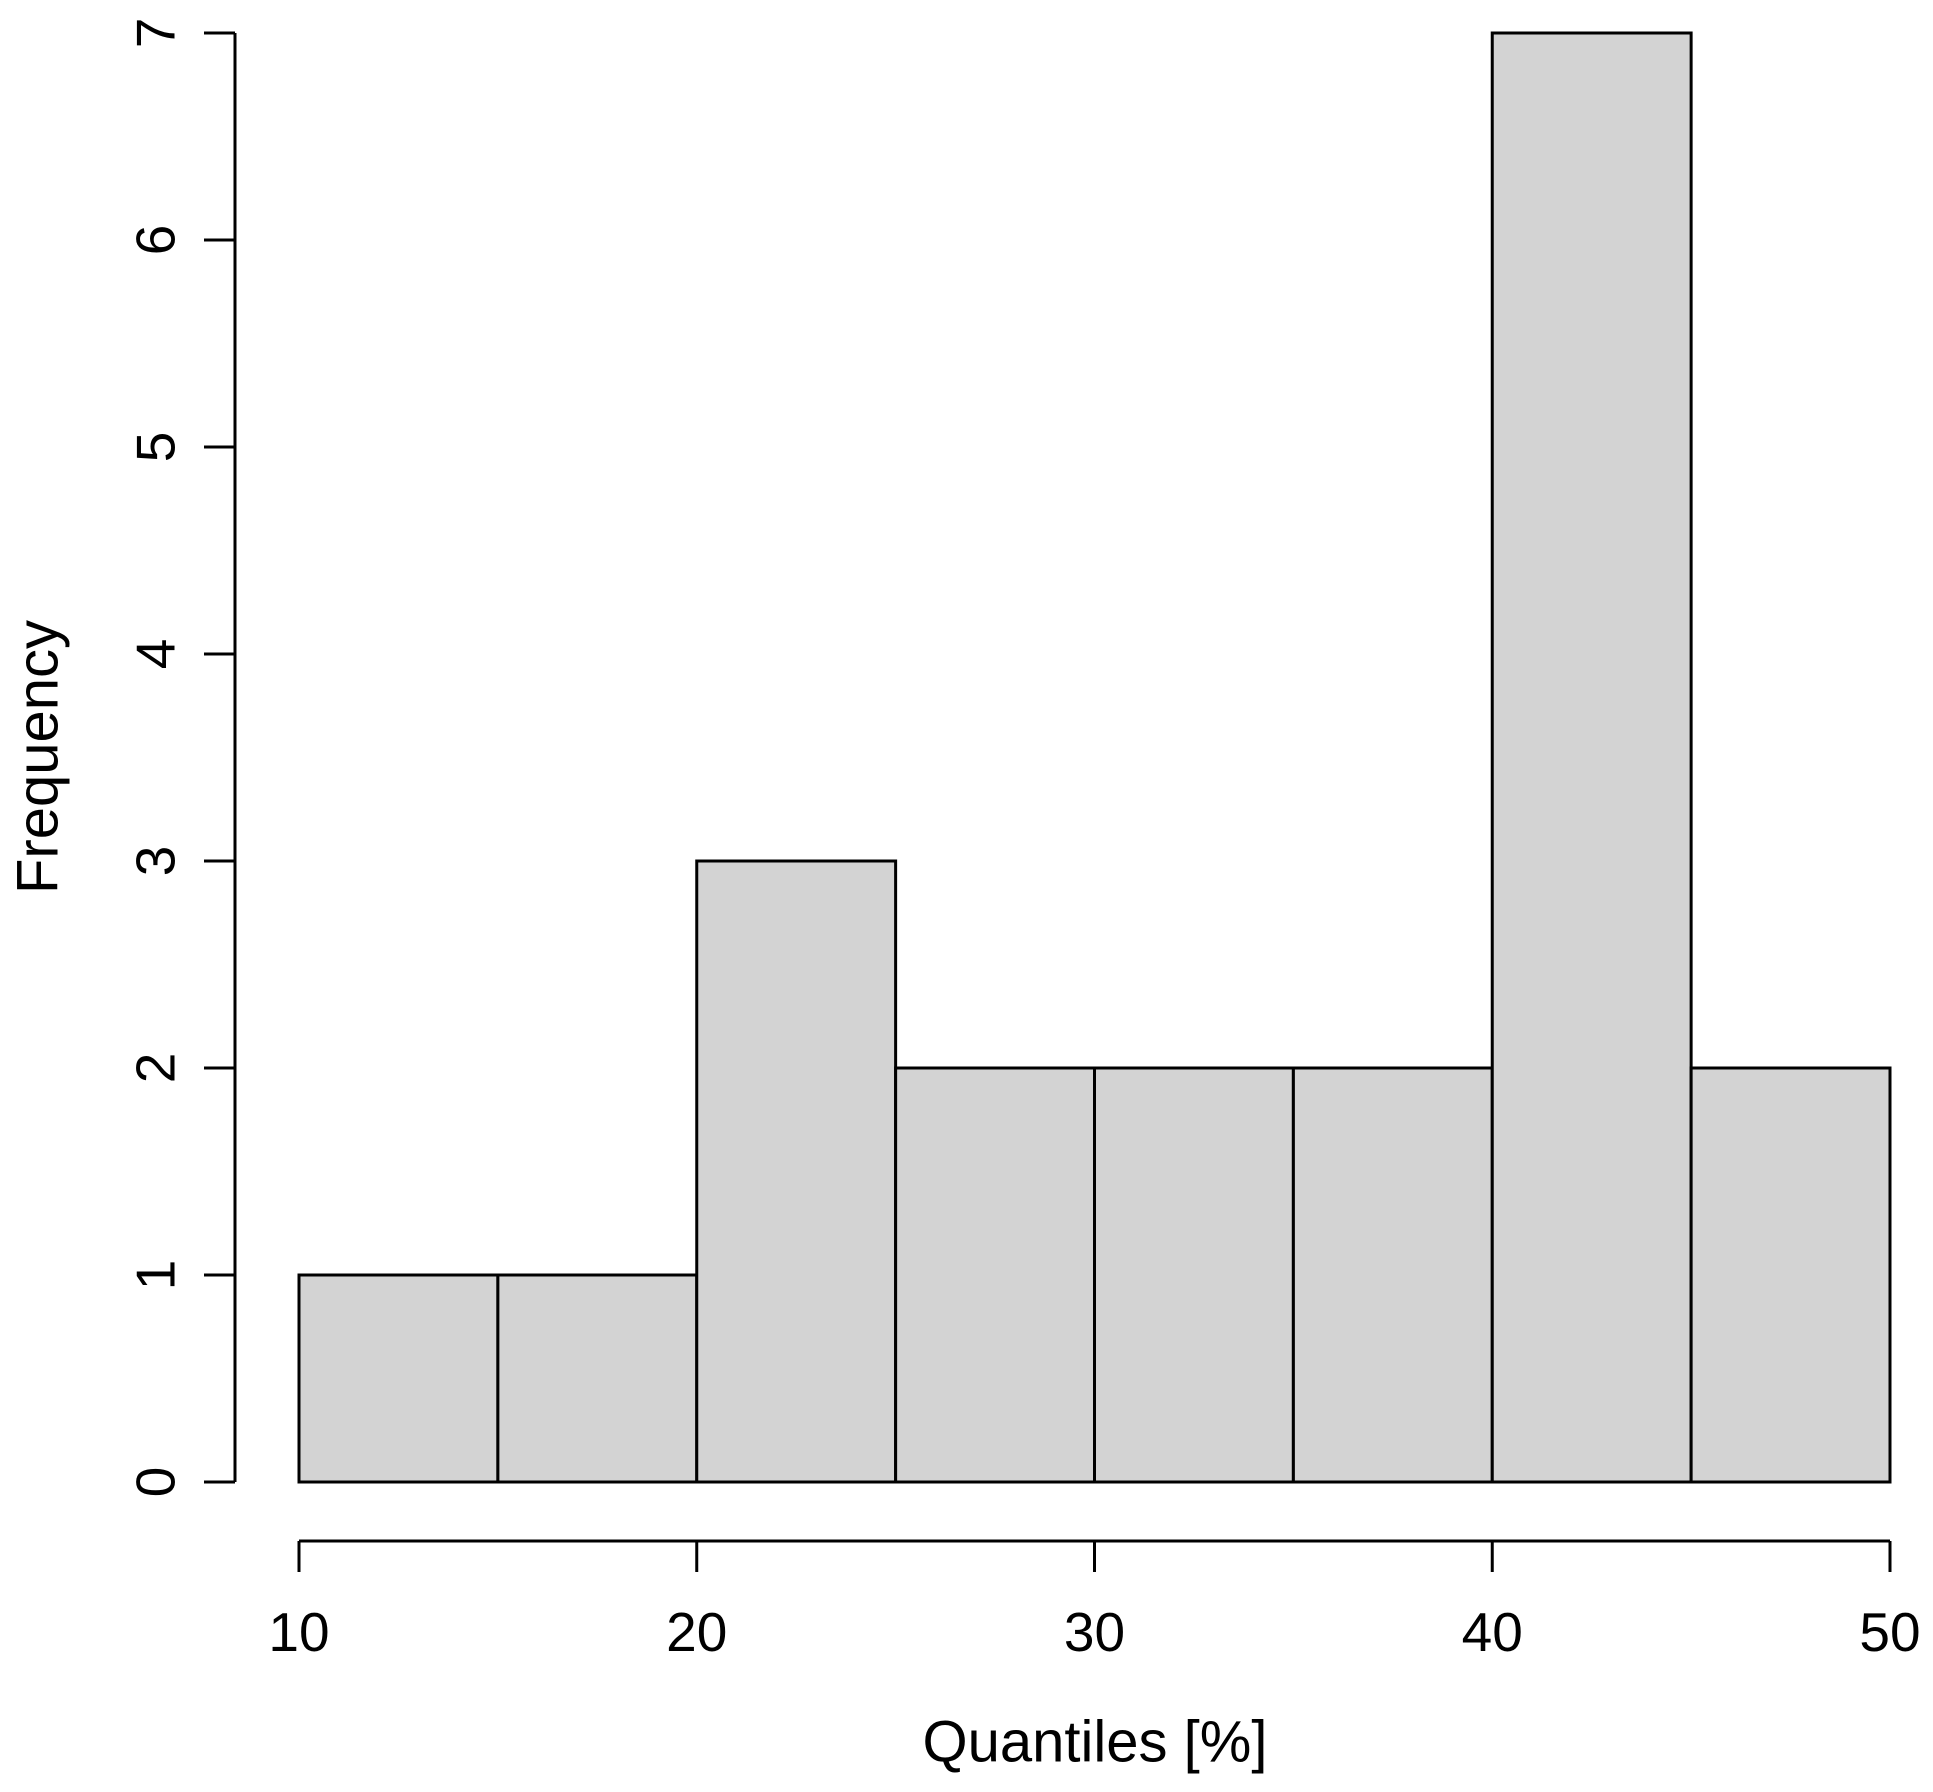 This screenshot has height=1792, width=1933. Describe the element at coordinates (1889, 1632) in the screenshot. I see `x-tick-label: 50` at that location.